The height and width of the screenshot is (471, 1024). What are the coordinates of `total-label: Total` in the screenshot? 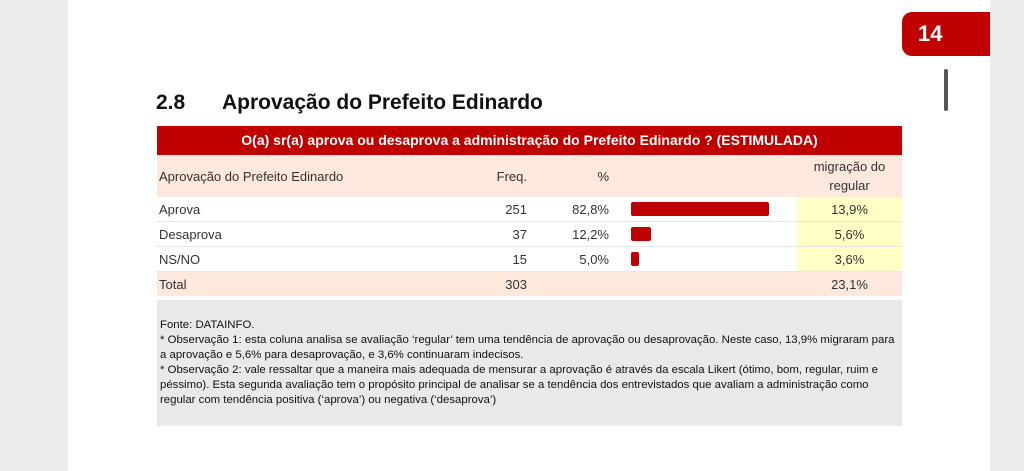 It's located at (173, 284).